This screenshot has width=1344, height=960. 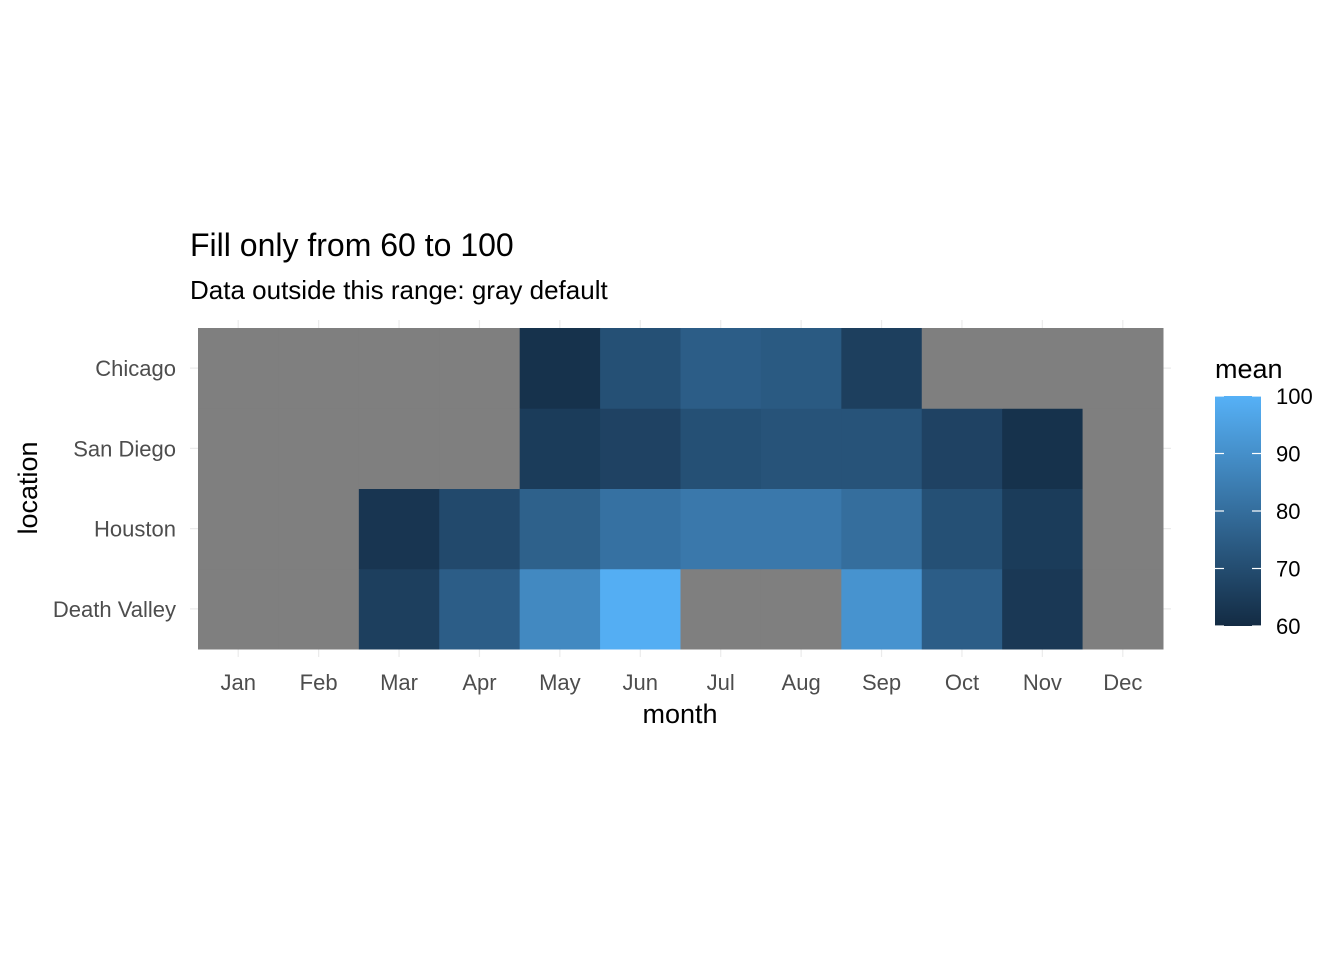 What do you see at coordinates (479, 682) in the screenshot?
I see `x-tick-label: Apr` at bounding box center [479, 682].